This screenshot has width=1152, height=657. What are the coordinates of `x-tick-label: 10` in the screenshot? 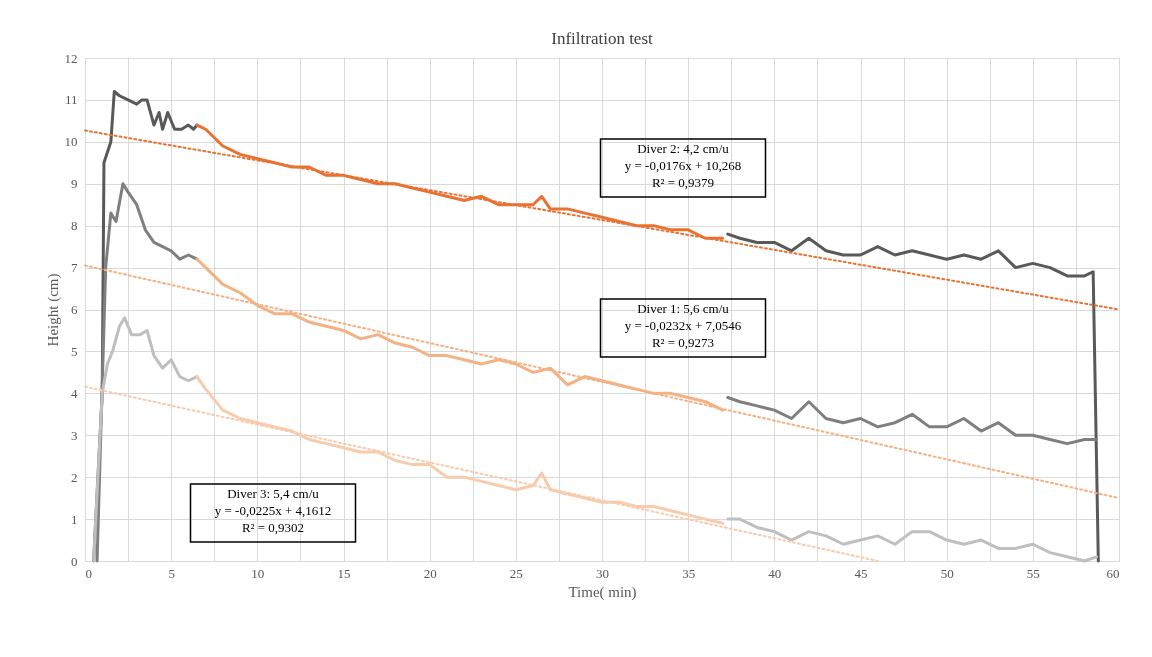 It's located at (258, 573).